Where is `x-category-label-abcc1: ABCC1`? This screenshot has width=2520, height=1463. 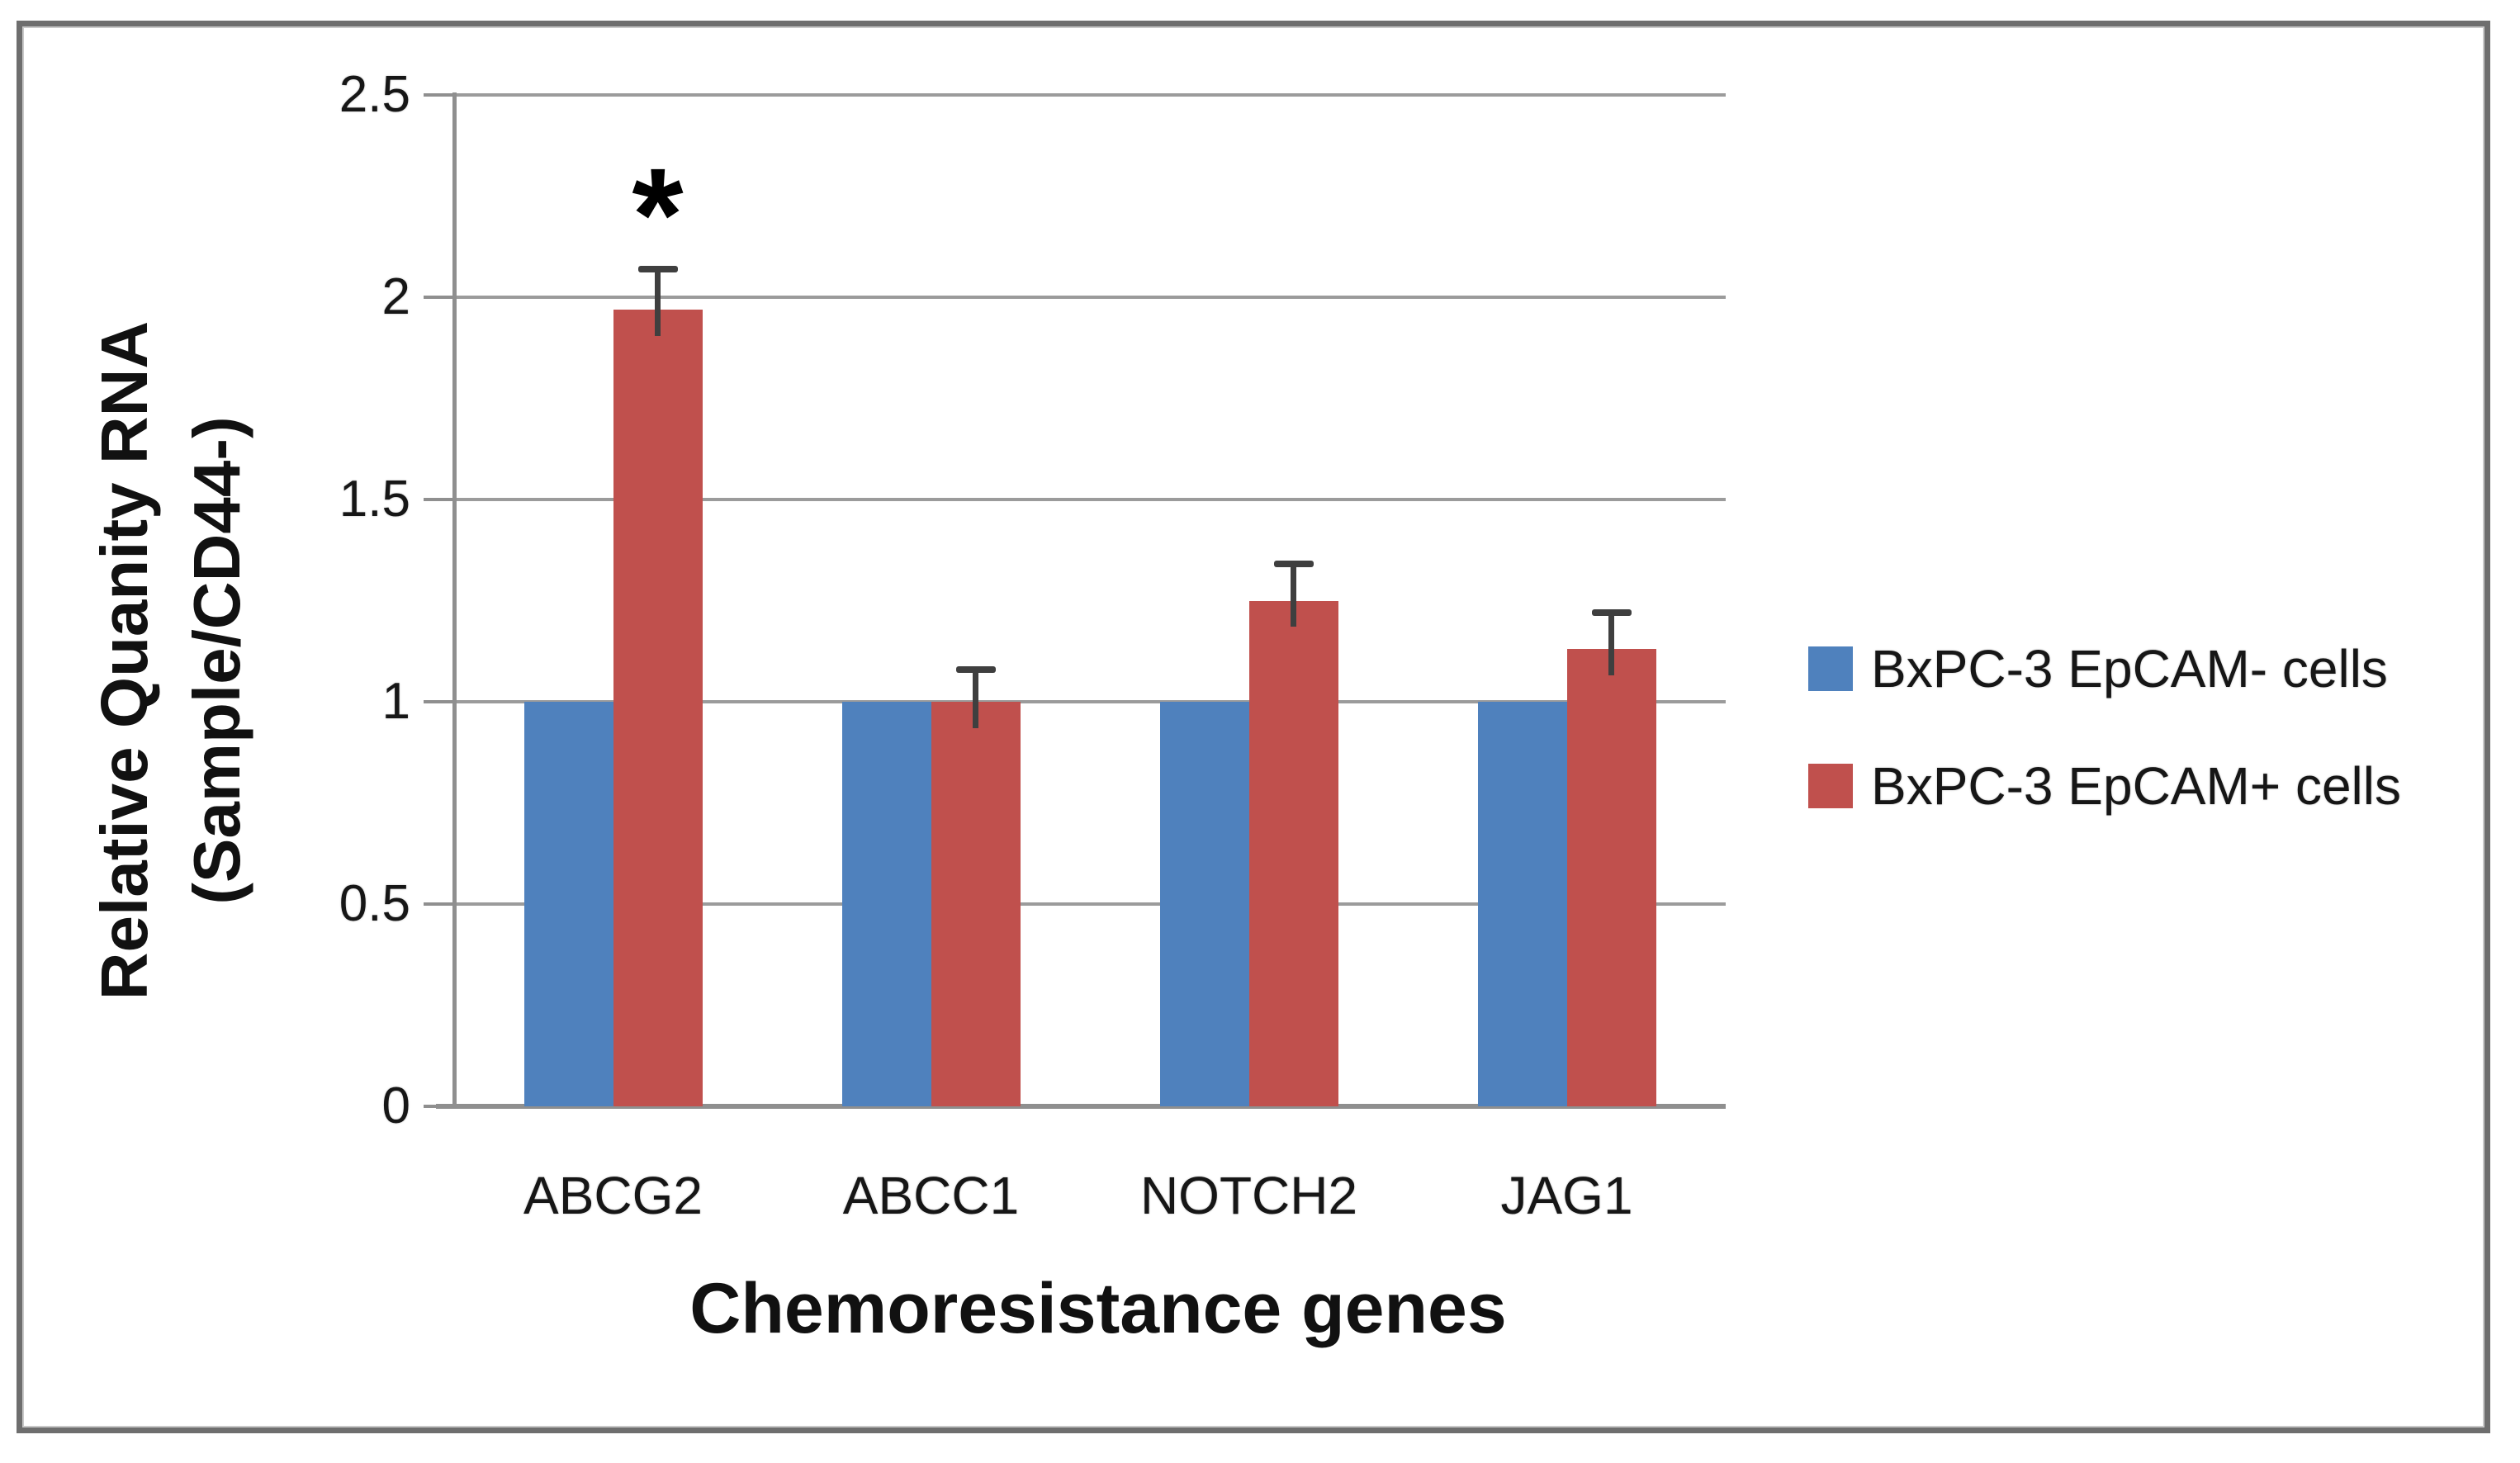
x-category-label-abcc1: ABCC1 is located at coordinates (931, 1195).